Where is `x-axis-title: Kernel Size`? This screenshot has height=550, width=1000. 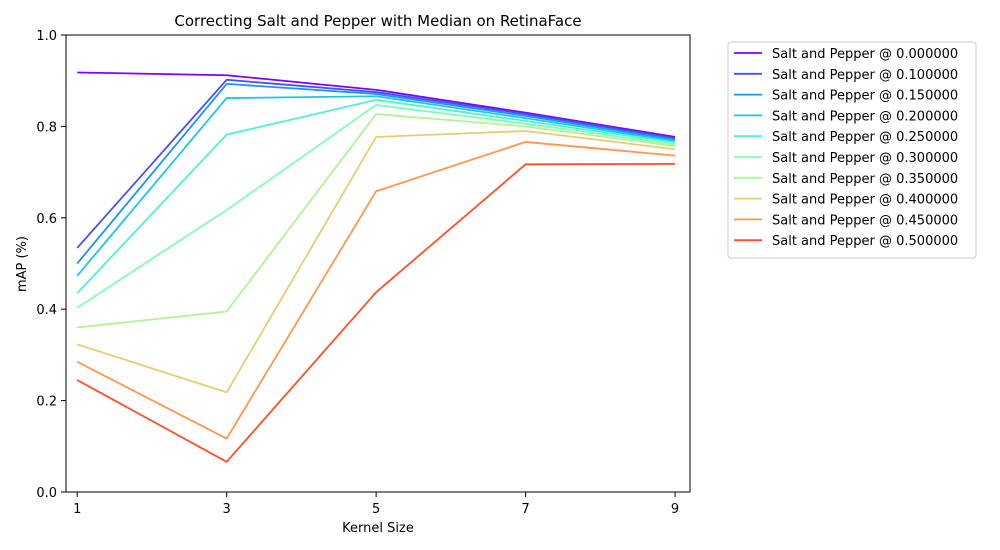
x-axis-title: Kernel Size is located at coordinates (378, 528).